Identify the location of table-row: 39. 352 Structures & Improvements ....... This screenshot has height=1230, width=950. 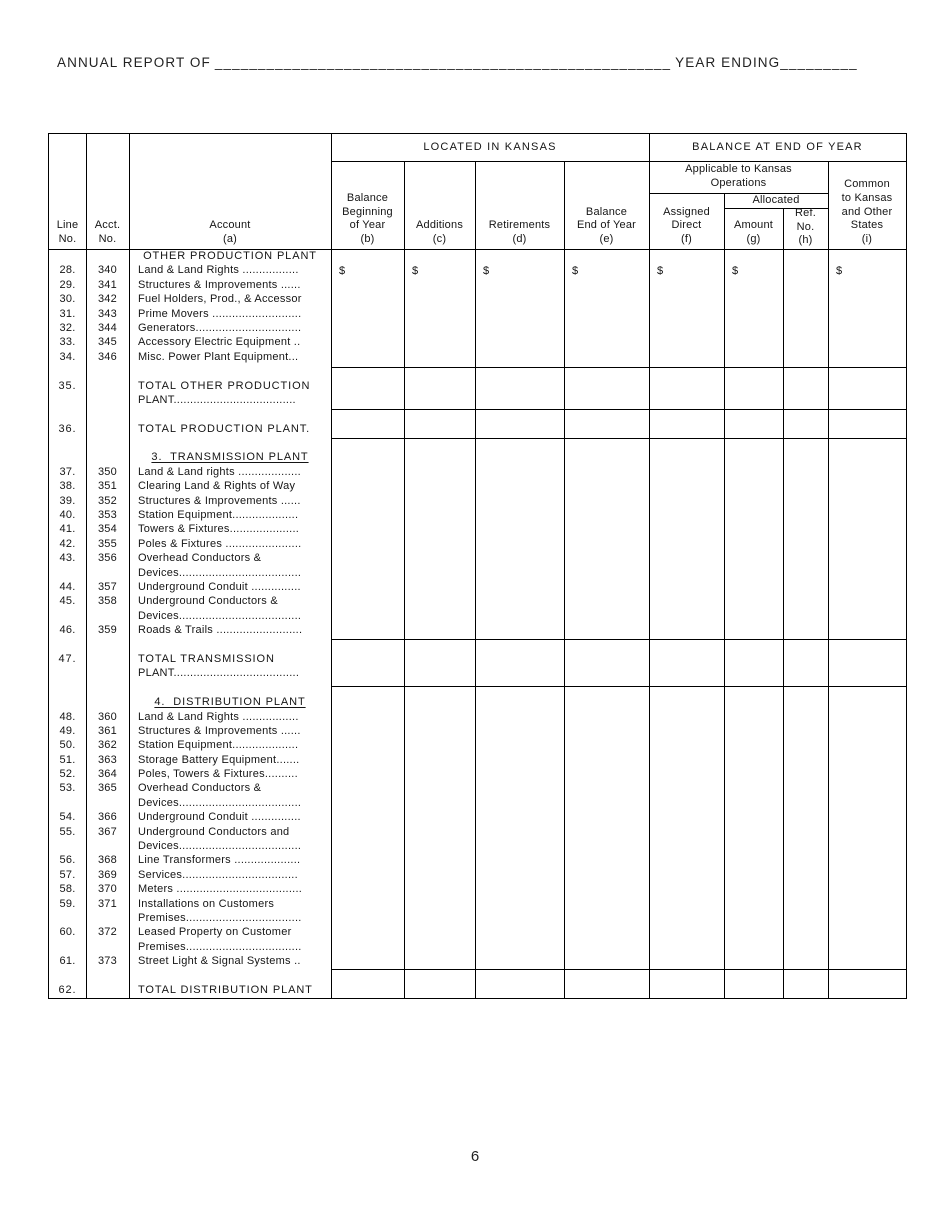
(190, 501).